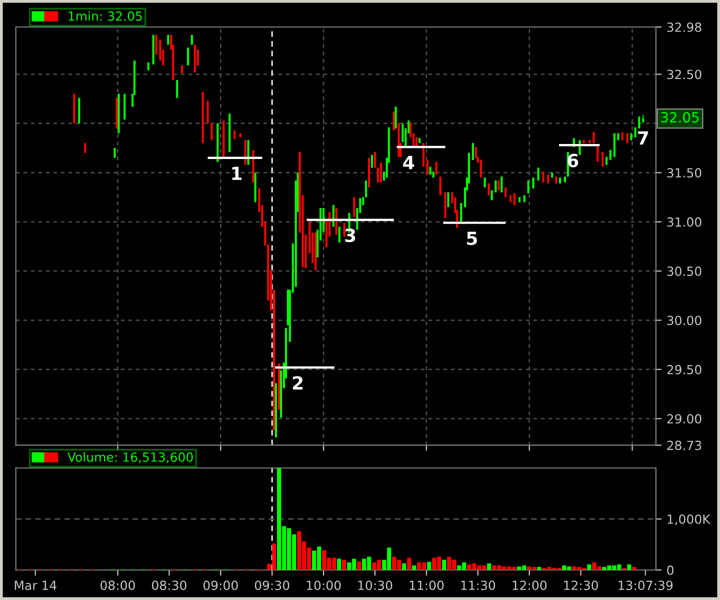 This screenshot has height=600, width=720. I want to click on x-tick-label: 13:07:39, so click(645, 585).